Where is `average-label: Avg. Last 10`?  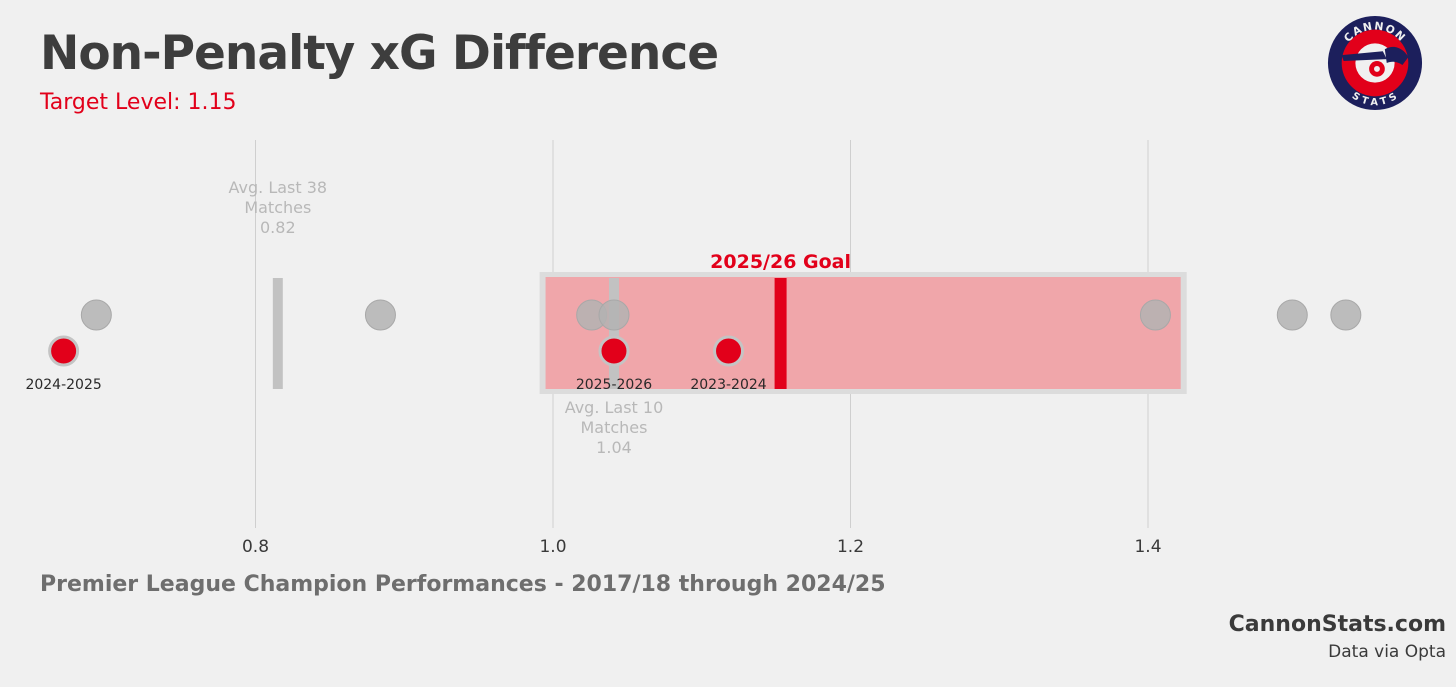
average-label: Avg. Last 10 is located at coordinates (614, 407).